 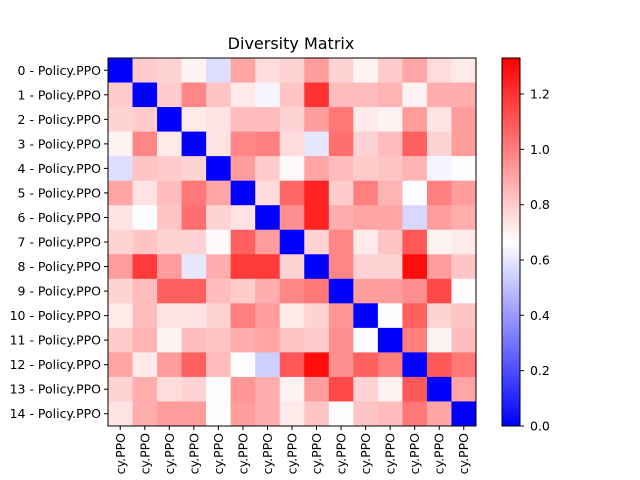 I want to click on colorbar-tick-label: 0.6, so click(x=540, y=259).